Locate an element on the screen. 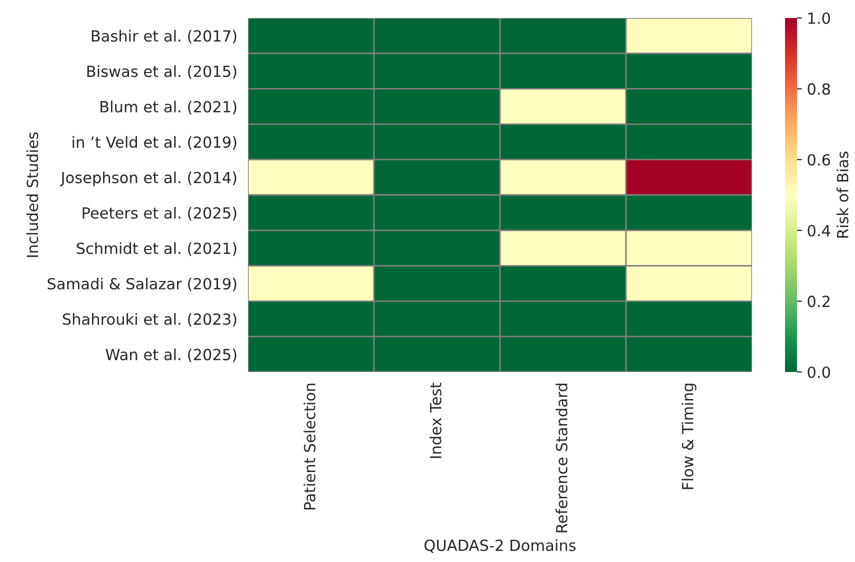  x-tick-label: Flow & Timing is located at coordinates (689, 437).